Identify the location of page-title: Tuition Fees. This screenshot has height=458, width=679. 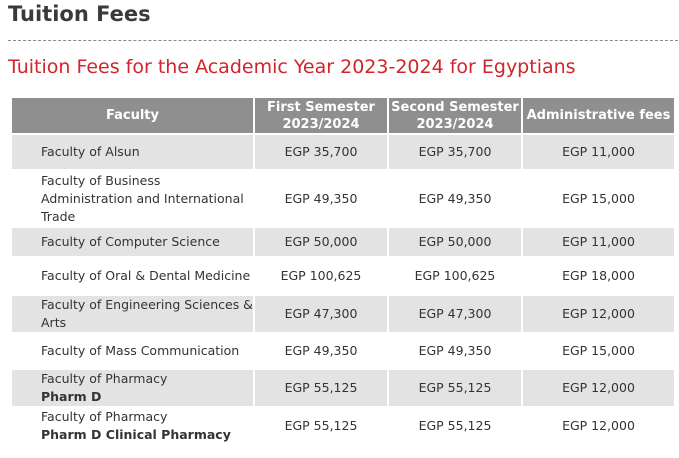
(79, 14).